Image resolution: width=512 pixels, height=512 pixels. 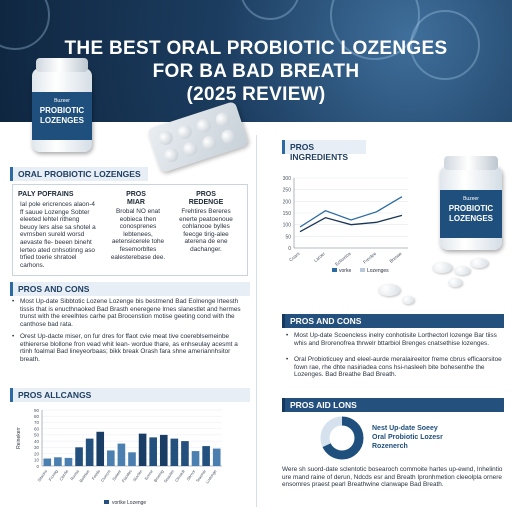 I want to click on page-title-line3: (2025 REVIEW), so click(x=256, y=94).